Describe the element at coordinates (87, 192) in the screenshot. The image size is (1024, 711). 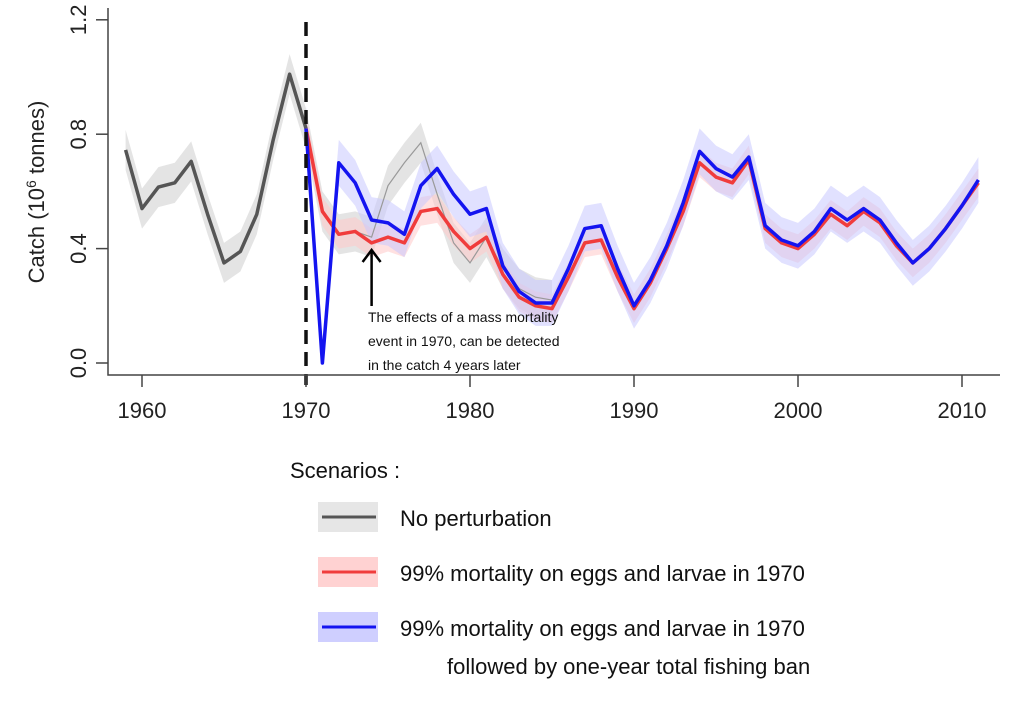
I see `y-axis: 0.0 0.4 0.8 1.2` at that location.